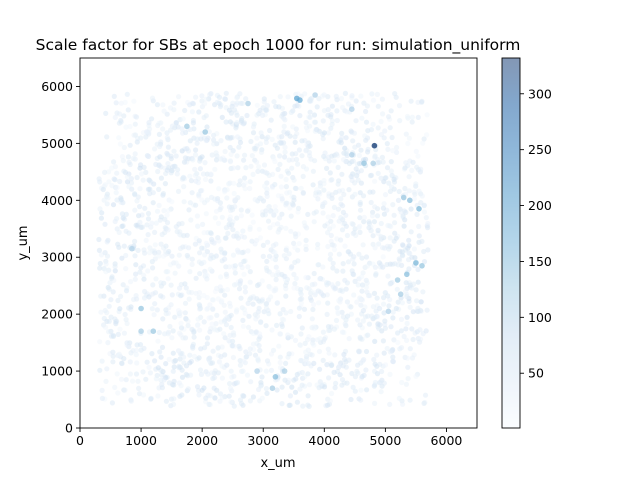 The height and width of the screenshot is (484, 640). I want to click on y-tick-label: 5000, so click(57, 143).